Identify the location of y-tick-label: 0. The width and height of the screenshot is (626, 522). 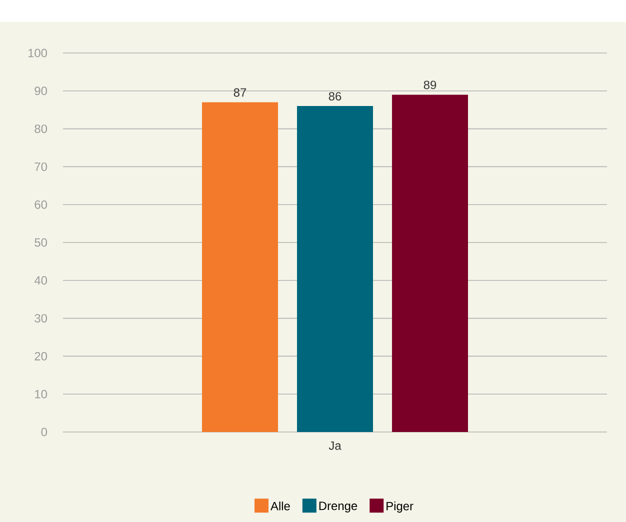
(44, 432).